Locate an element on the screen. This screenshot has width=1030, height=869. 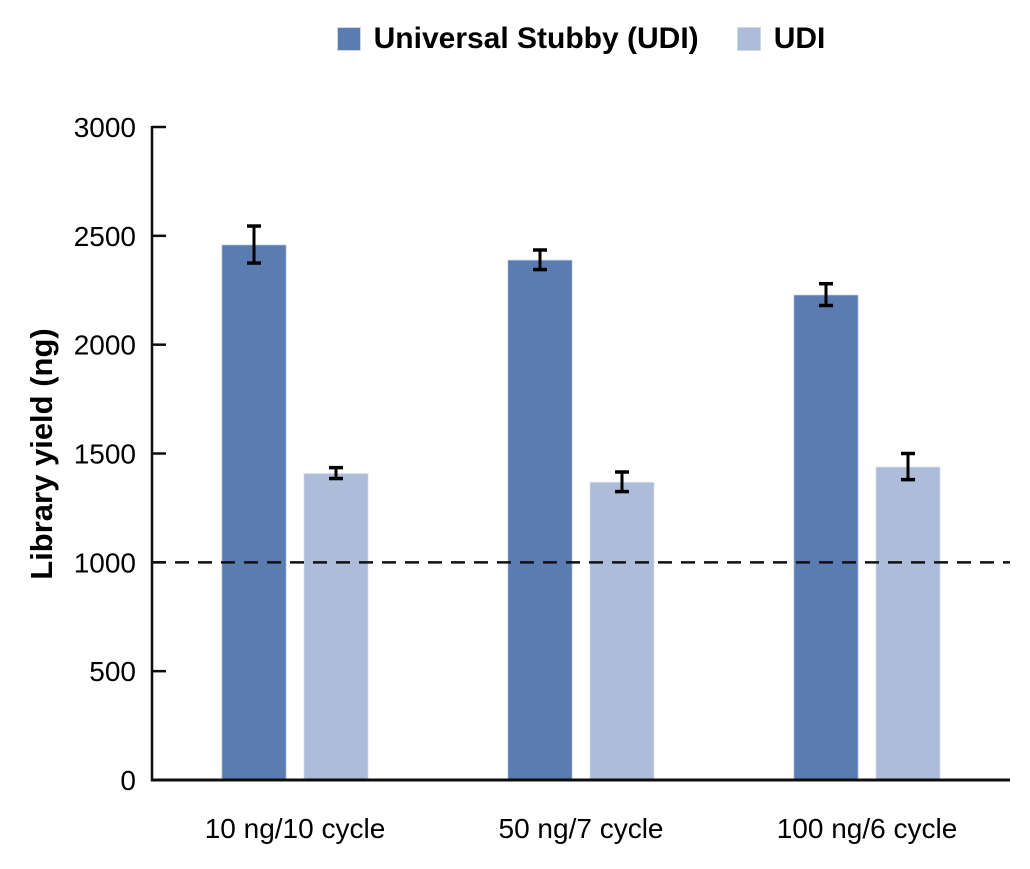
bar-series1-cat2 is located at coordinates (908, 623).